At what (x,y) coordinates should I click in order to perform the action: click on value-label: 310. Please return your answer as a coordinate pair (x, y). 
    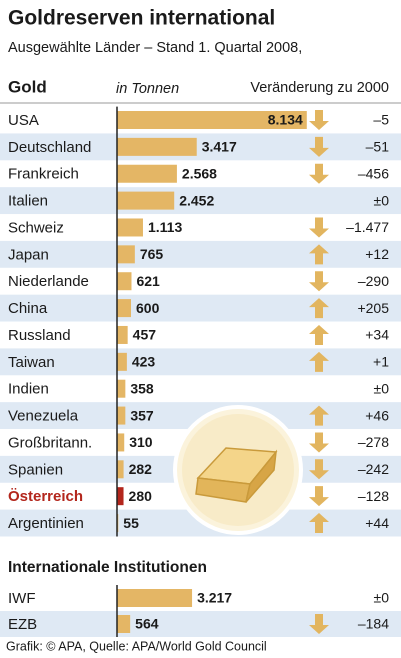
    Looking at the image, I should click on (141, 442).